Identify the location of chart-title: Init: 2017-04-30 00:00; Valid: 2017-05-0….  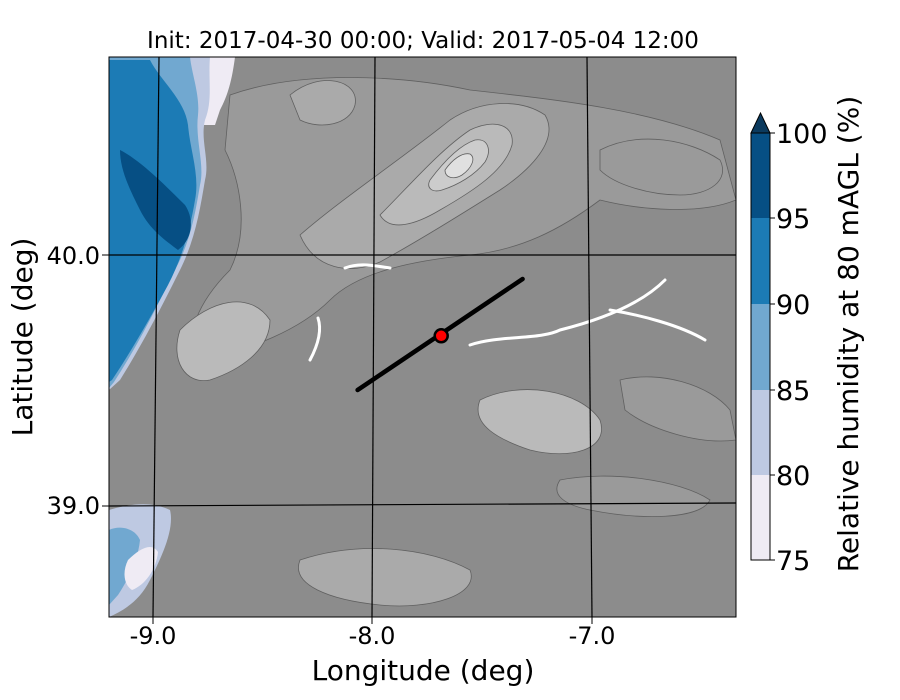
(423, 41).